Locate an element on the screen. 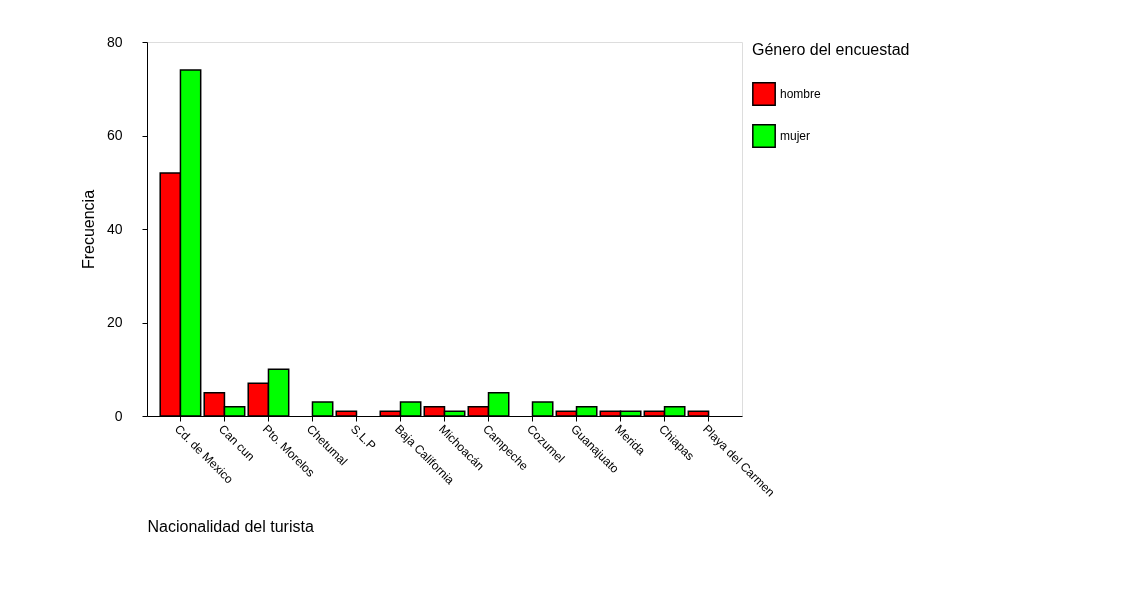  legend-label: mujer is located at coordinates (795, 136).